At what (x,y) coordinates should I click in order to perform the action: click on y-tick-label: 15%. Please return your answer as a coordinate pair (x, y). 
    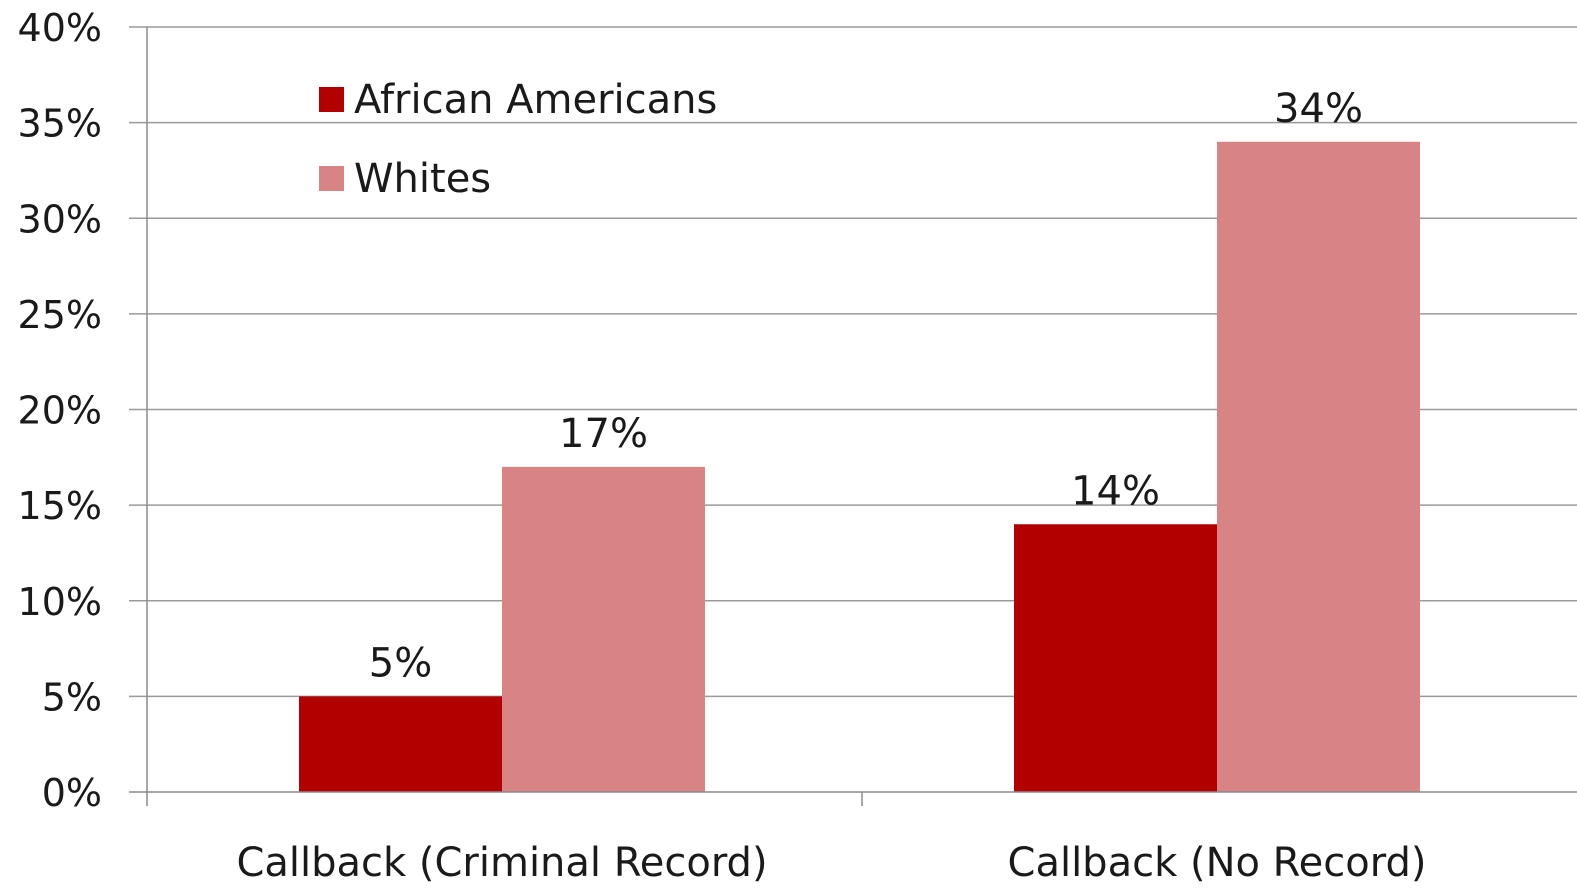
    Looking at the image, I should click on (60, 506).